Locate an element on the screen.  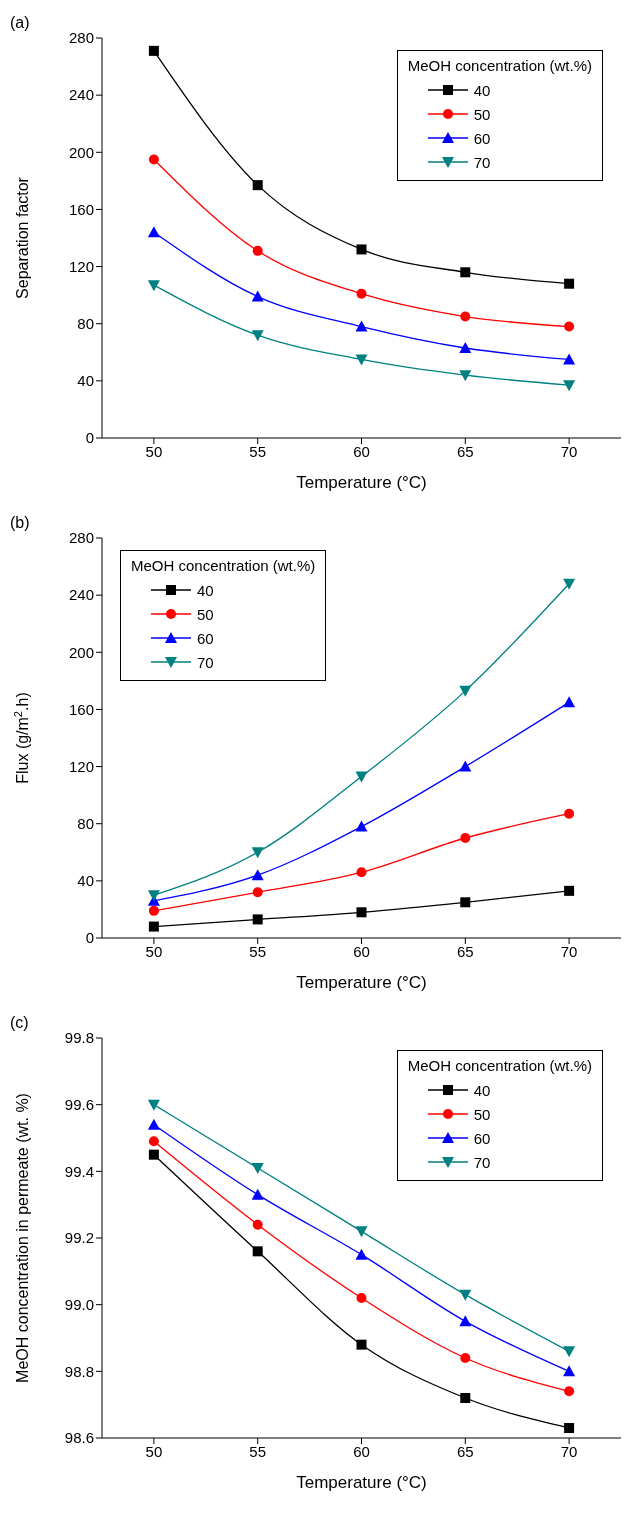
y-tick-label: 99.6 is located at coordinates (79, 1104).